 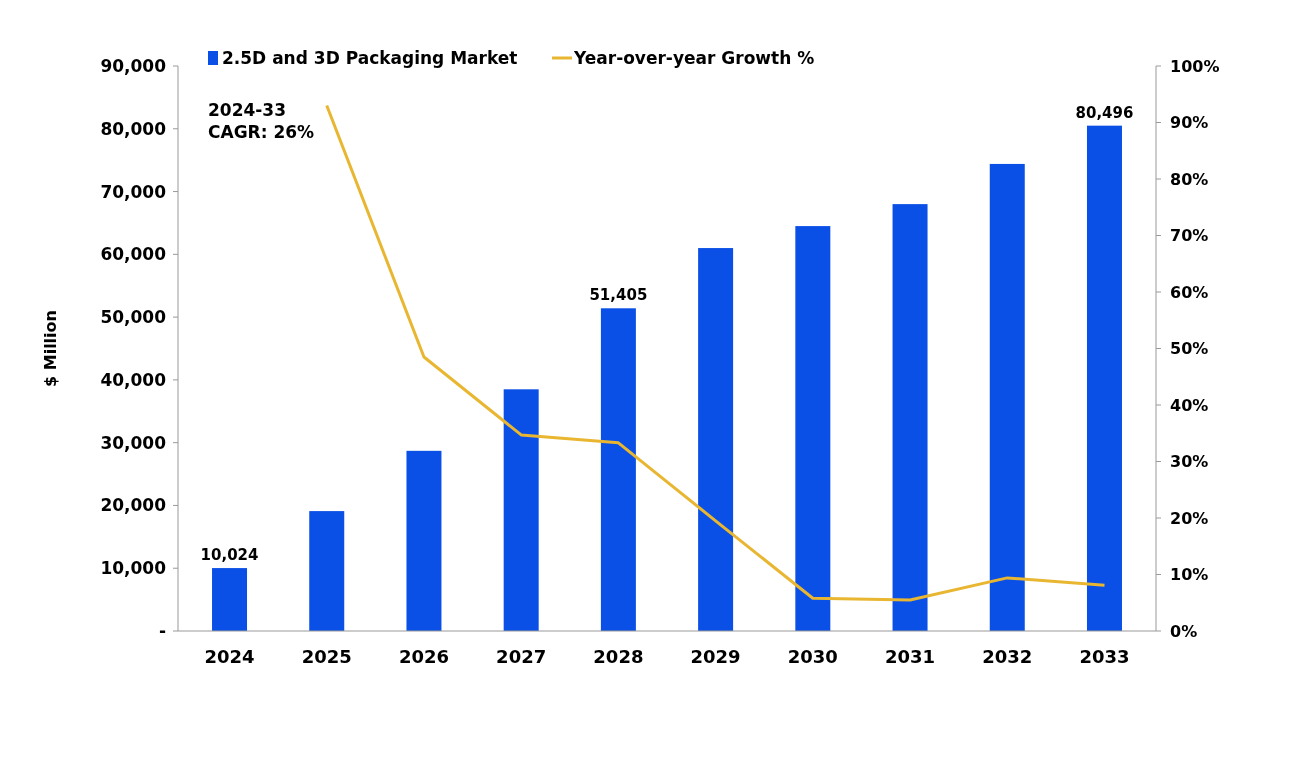 I want to click on legend-label: 2.5D and 3D Packaging Market, so click(x=370, y=58).